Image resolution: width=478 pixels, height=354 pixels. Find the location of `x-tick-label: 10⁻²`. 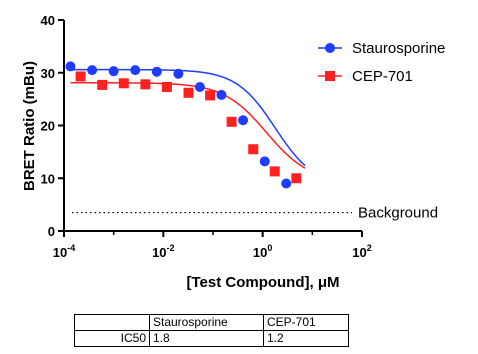

x-tick-label: 10⁻² is located at coordinates (163, 251).